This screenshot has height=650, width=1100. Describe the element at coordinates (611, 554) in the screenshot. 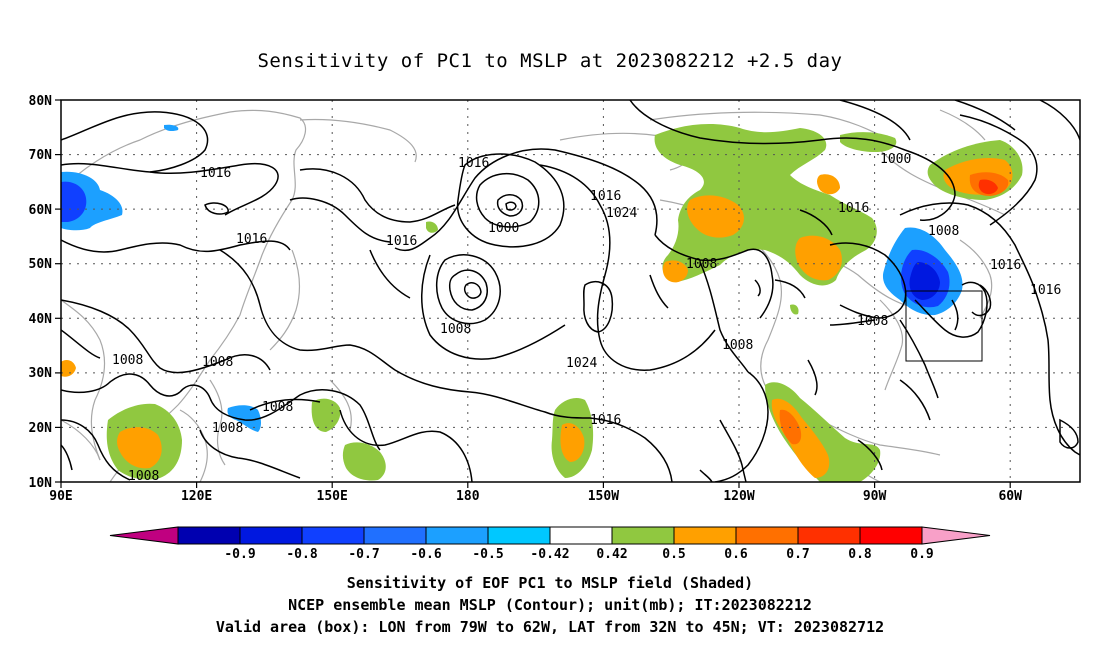

I see `colorbar-tick-label: 0.42` at that location.